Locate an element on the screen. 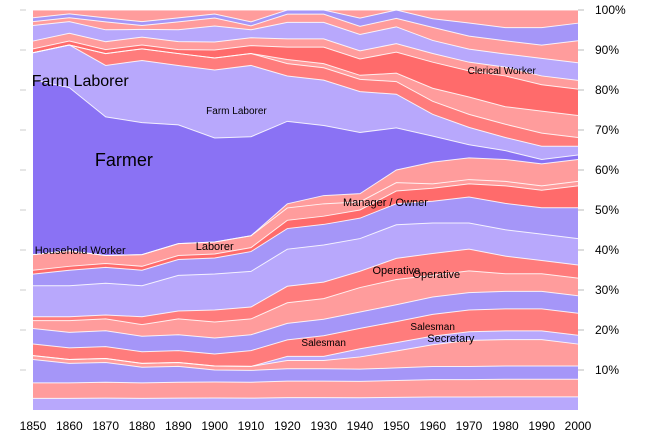 This screenshot has width=650, height=440. x-tick-label: 2000 is located at coordinates (578, 426).